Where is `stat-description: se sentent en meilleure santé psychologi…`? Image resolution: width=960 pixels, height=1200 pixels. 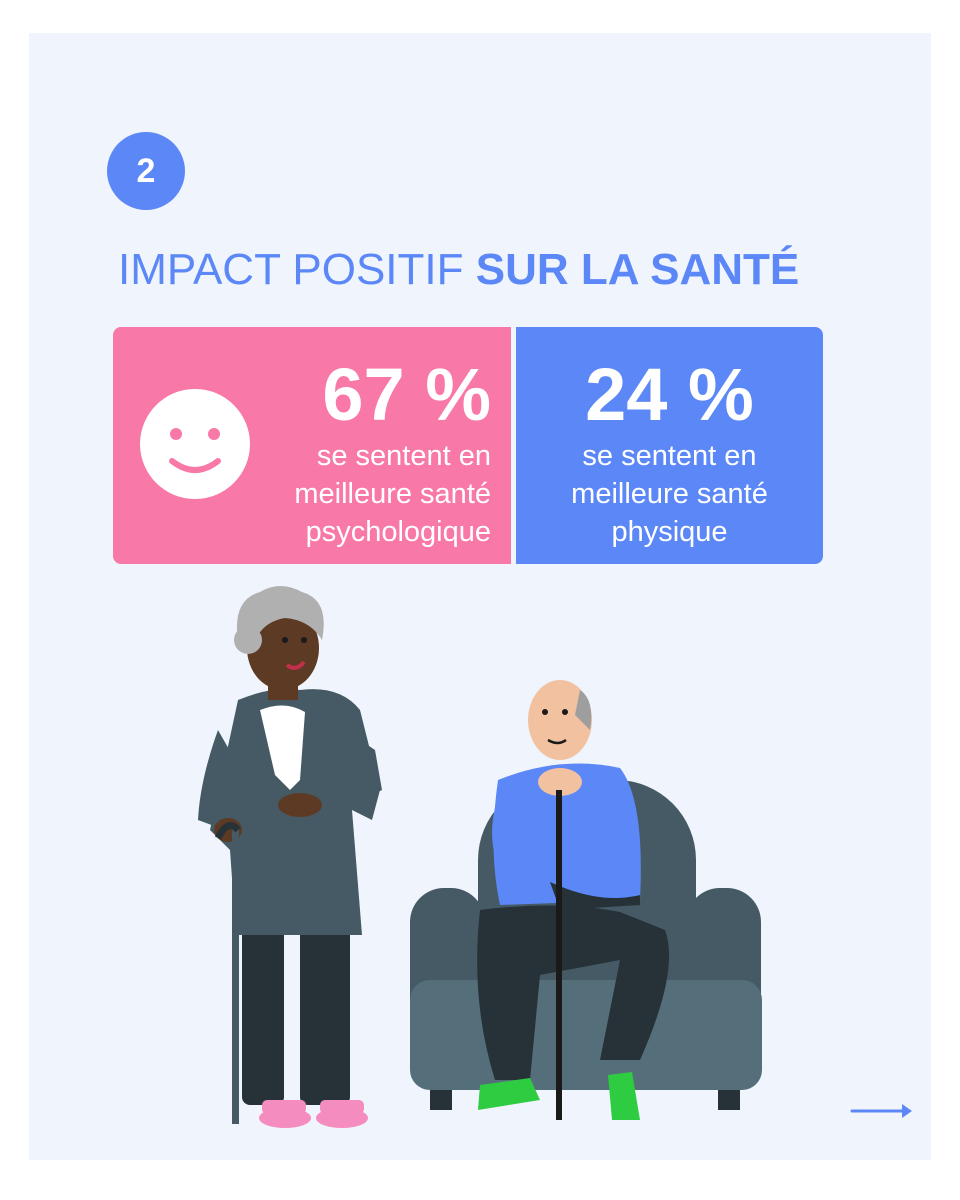 stat-description: se sentent en meilleure santé psychologi… is located at coordinates (392, 494).